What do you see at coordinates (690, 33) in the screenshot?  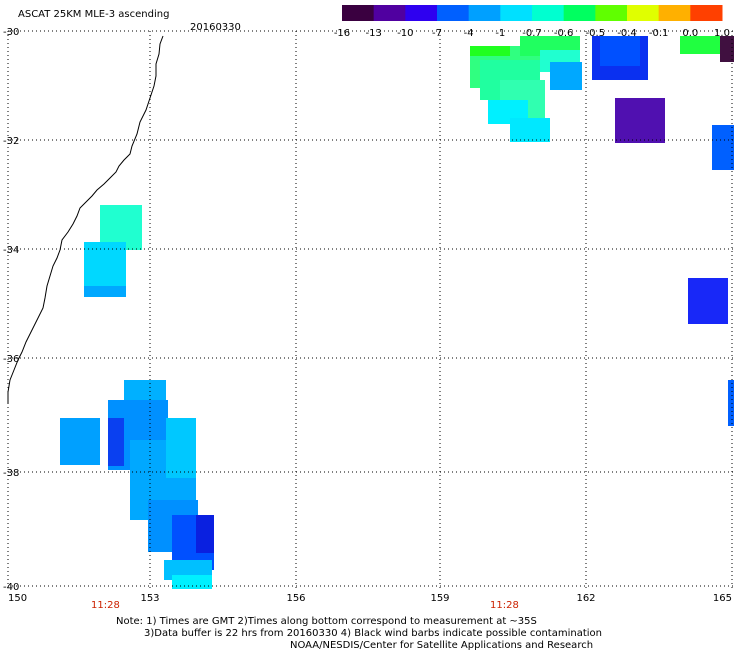 I see `colorbar-tick-label: 0.0` at bounding box center [690, 33].